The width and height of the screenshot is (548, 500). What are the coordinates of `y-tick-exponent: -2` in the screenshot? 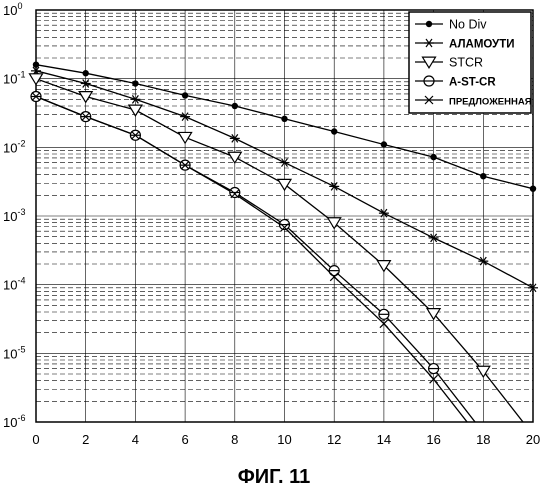 It's located at (21, 143).